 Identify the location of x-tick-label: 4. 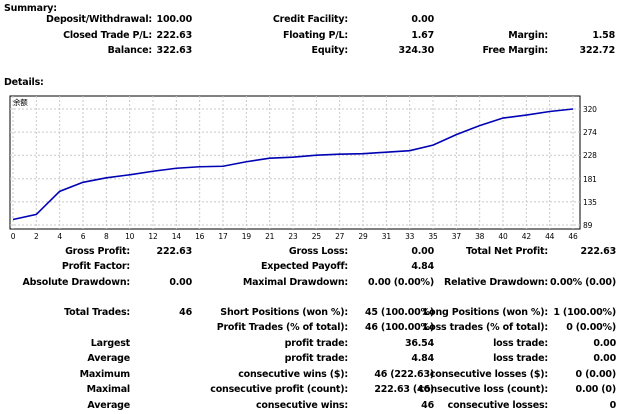
(59, 236).